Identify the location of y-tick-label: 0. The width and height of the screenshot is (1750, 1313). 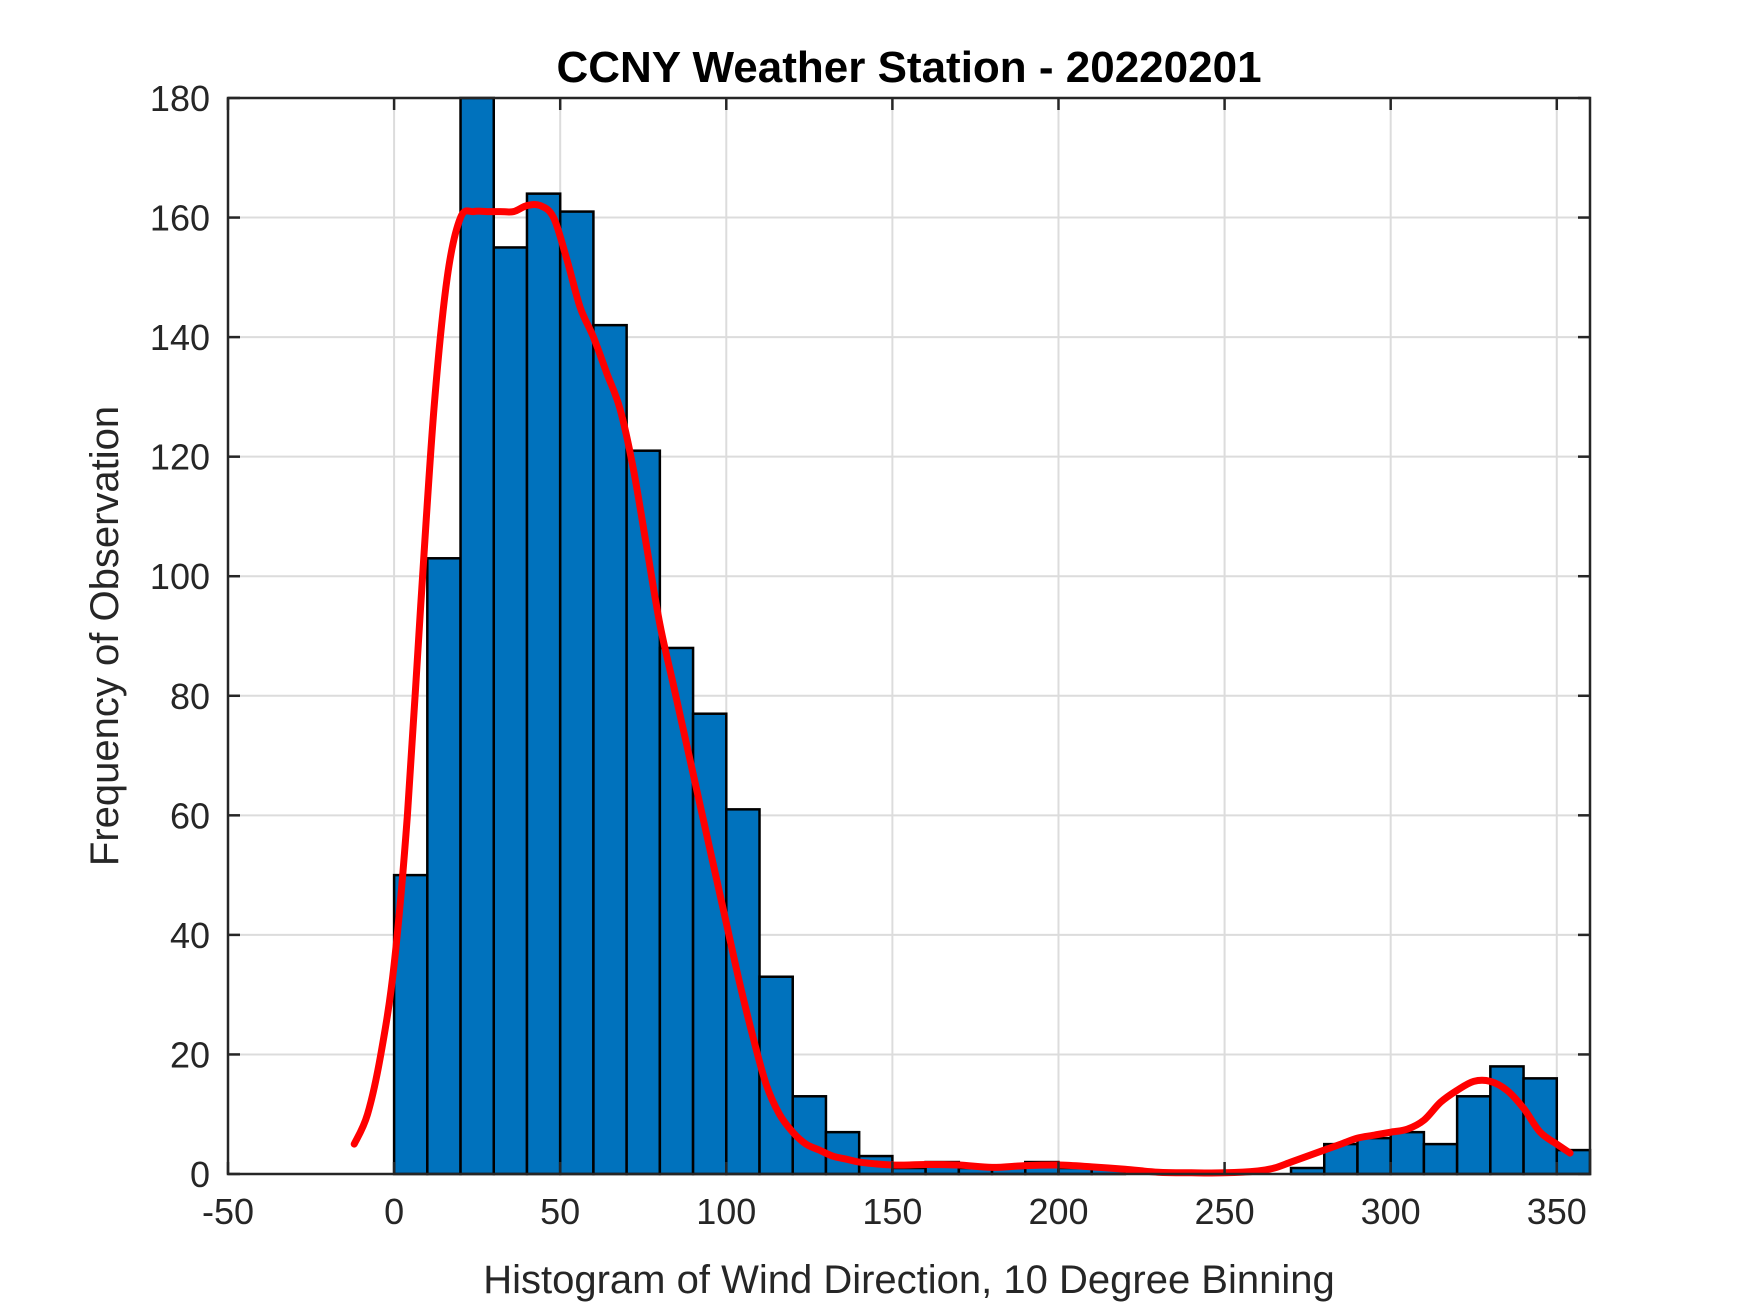
(200, 1174).